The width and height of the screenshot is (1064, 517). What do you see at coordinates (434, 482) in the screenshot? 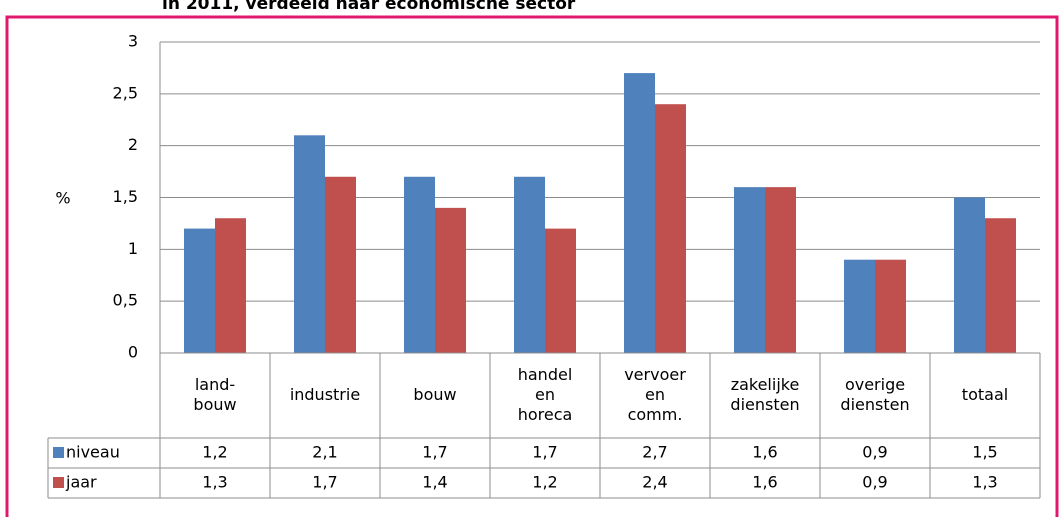
I see `data-label: 1,4` at bounding box center [434, 482].